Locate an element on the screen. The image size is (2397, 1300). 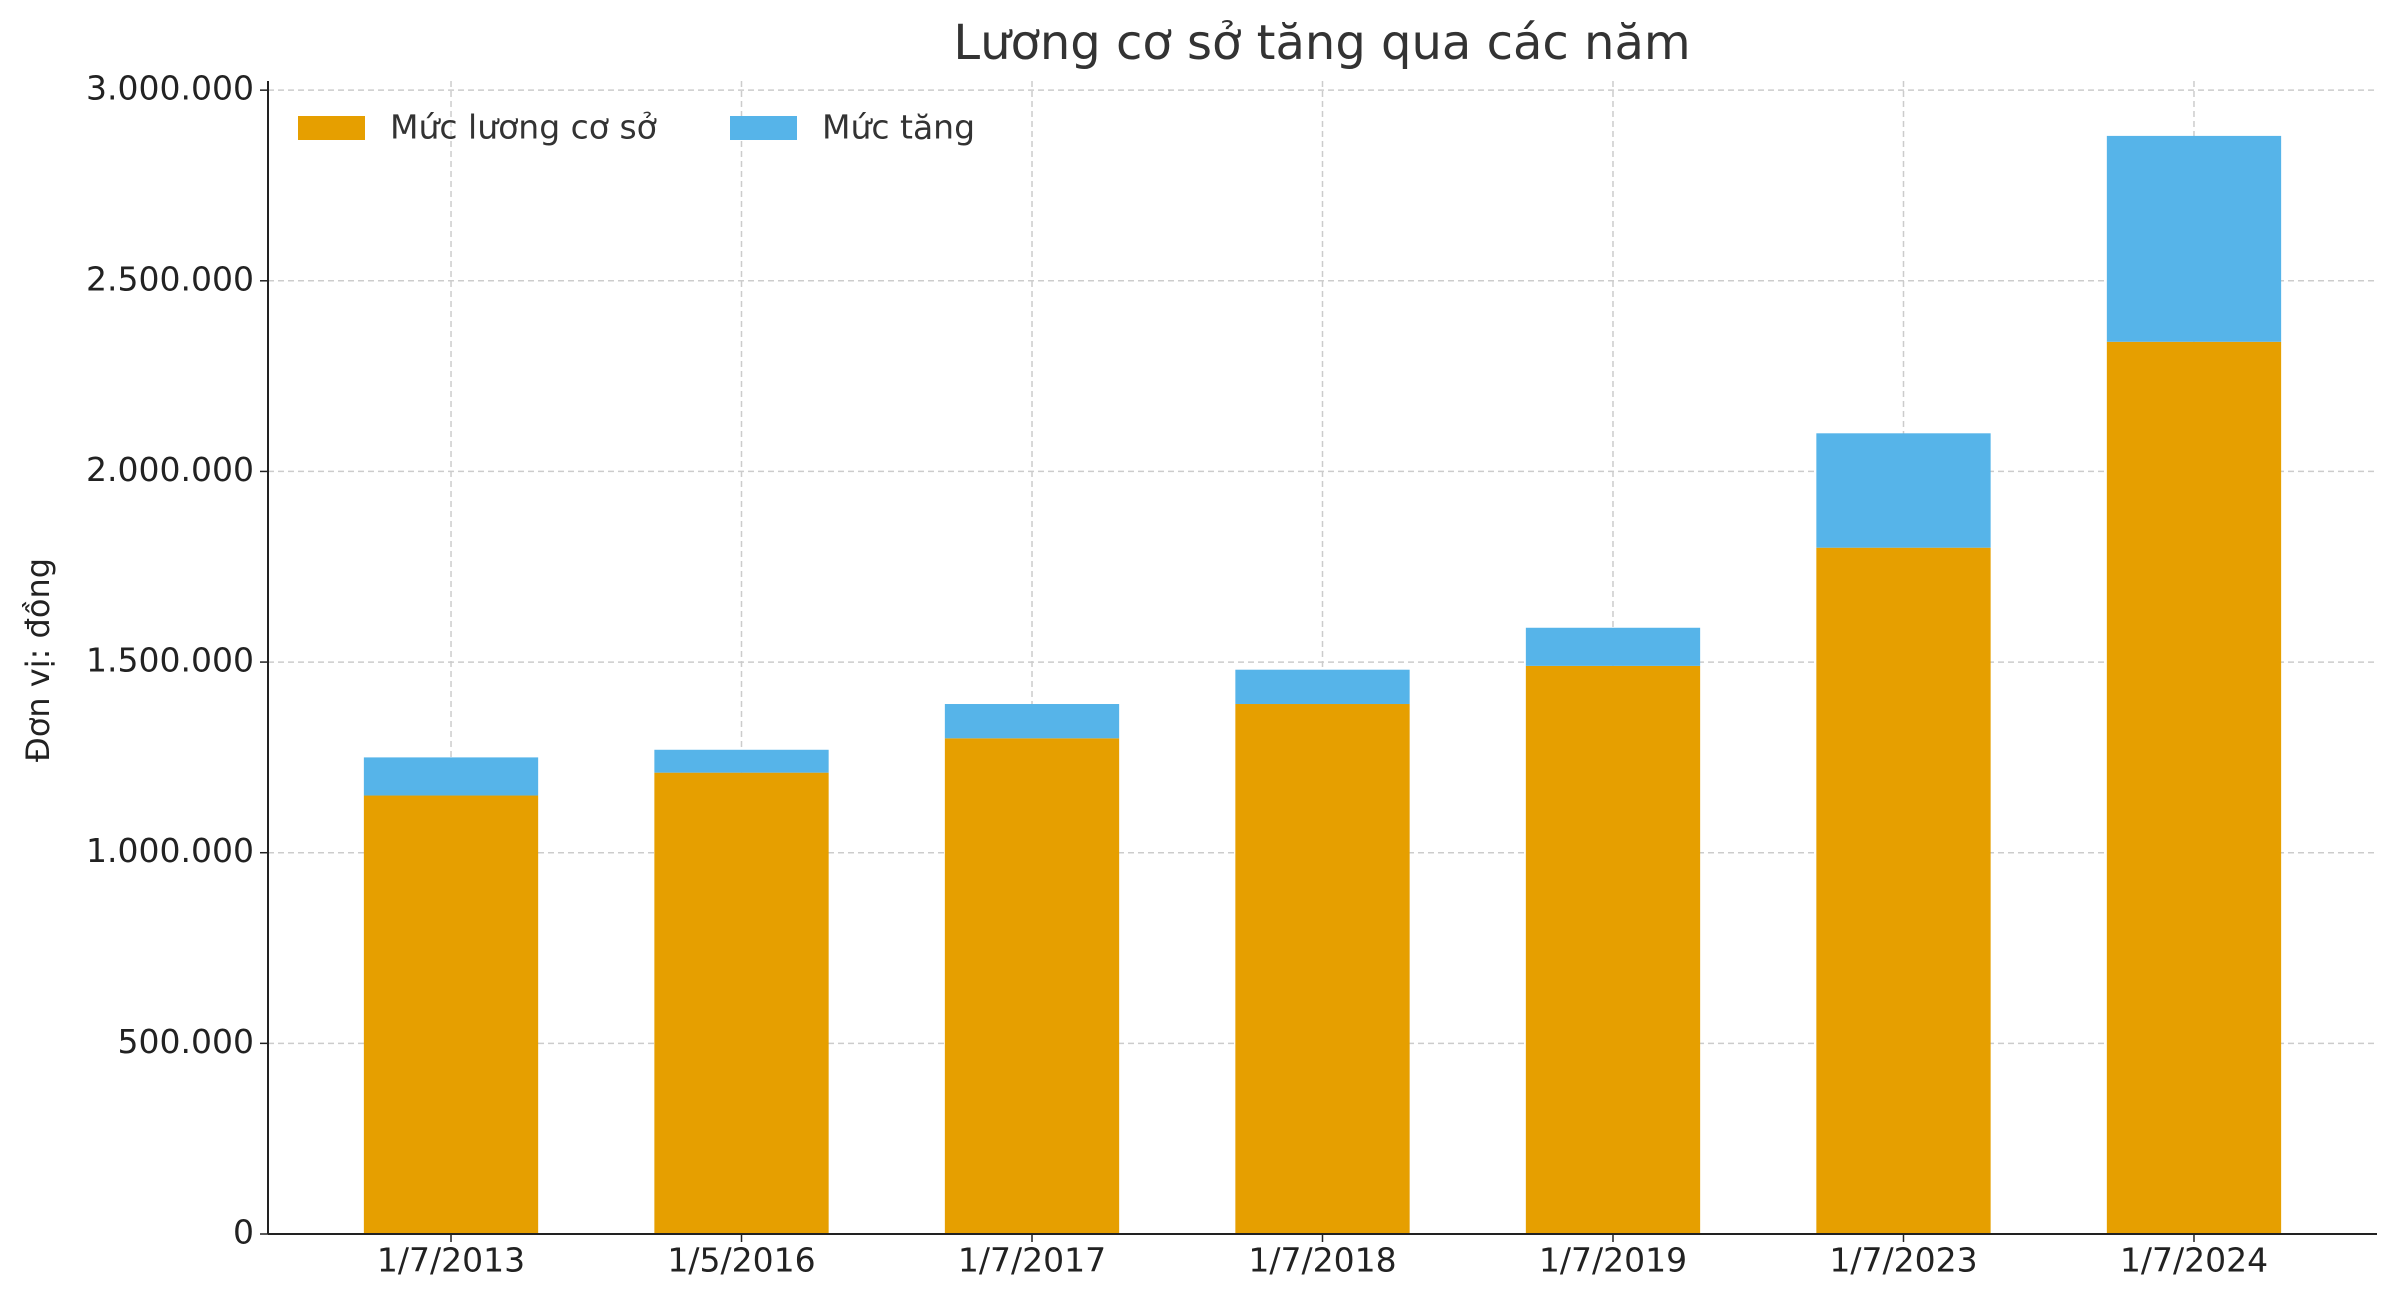
x-tick-label: 1/7/2024 is located at coordinates (2194, 1260).